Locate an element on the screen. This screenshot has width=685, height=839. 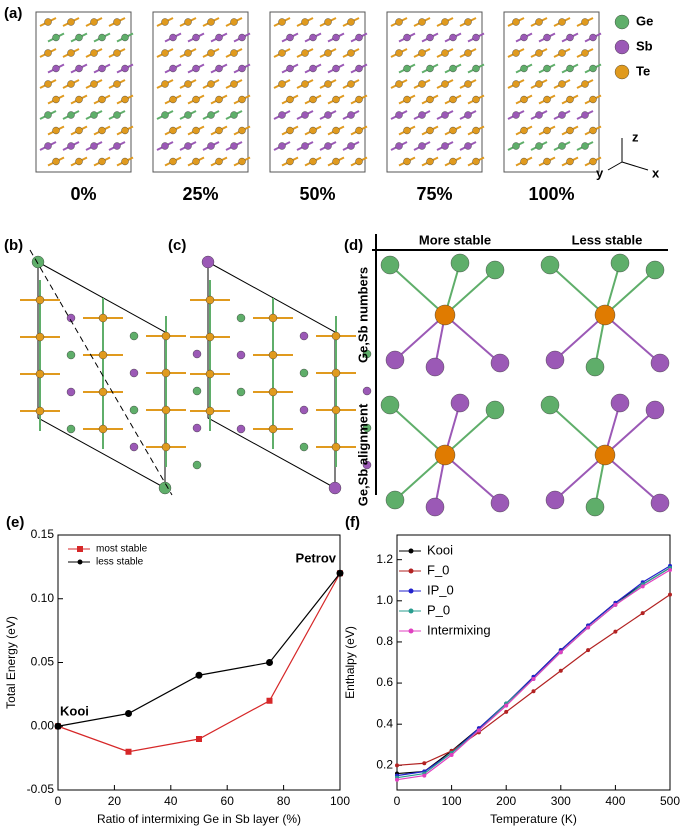
panel-label: (f) is located at coordinates (352, 522).